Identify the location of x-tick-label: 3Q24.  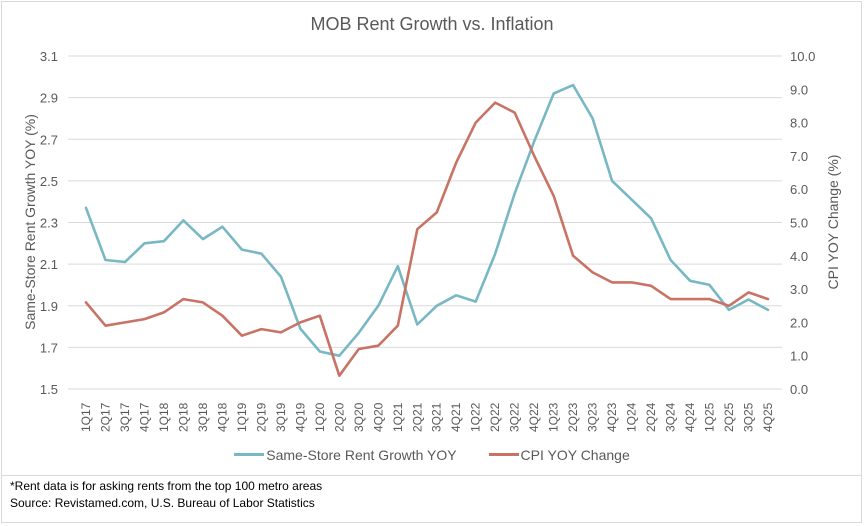
(671, 417).